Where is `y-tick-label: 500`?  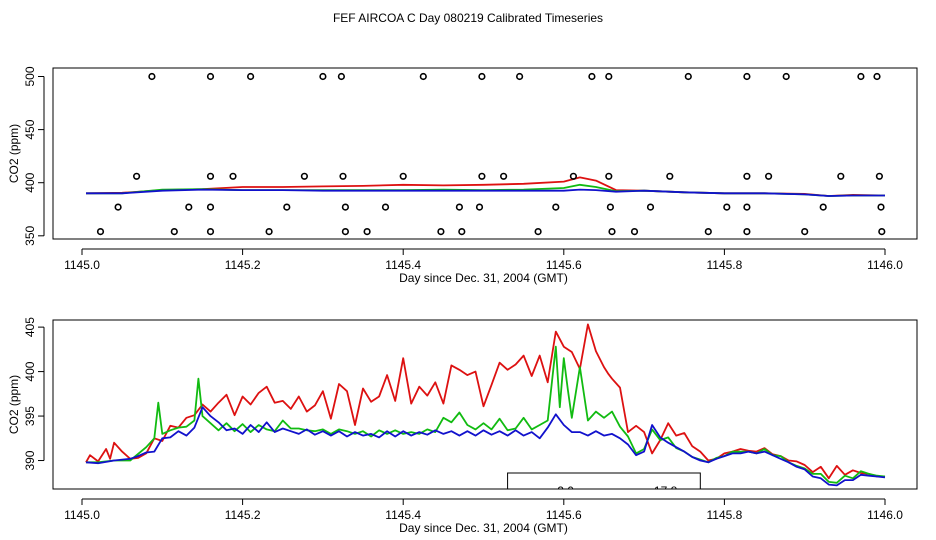
y-tick-label: 500 is located at coordinates (30, 76).